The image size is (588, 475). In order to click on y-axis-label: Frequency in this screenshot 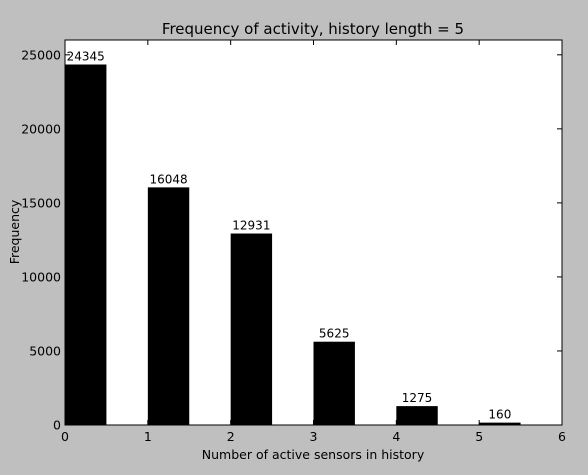, I will do `click(14, 231)`.